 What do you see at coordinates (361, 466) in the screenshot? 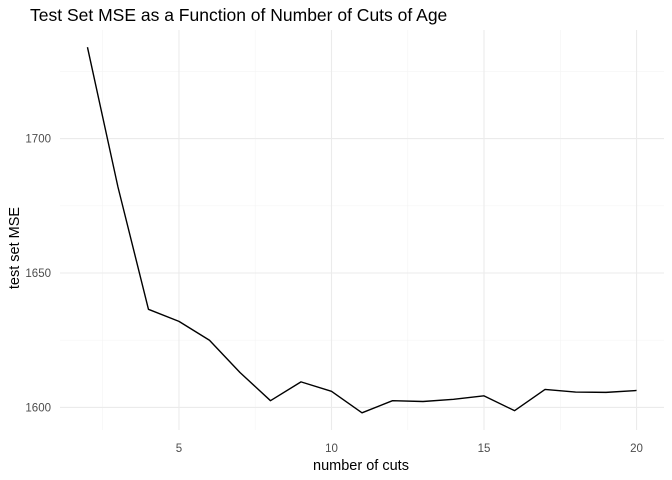
I see `x-axis-title: number of cuts` at bounding box center [361, 466].